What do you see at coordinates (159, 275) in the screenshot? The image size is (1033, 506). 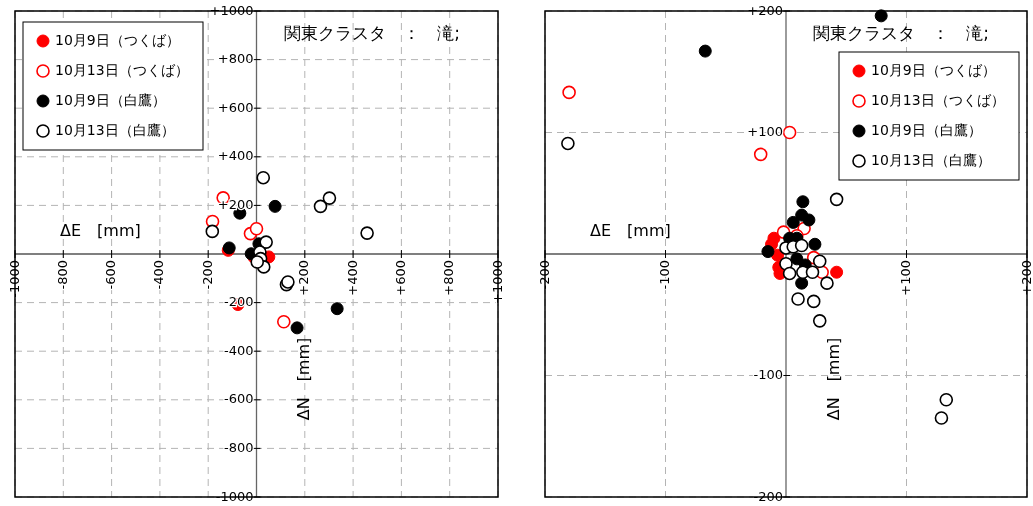 I see `x-tick-label: -400` at bounding box center [159, 275].